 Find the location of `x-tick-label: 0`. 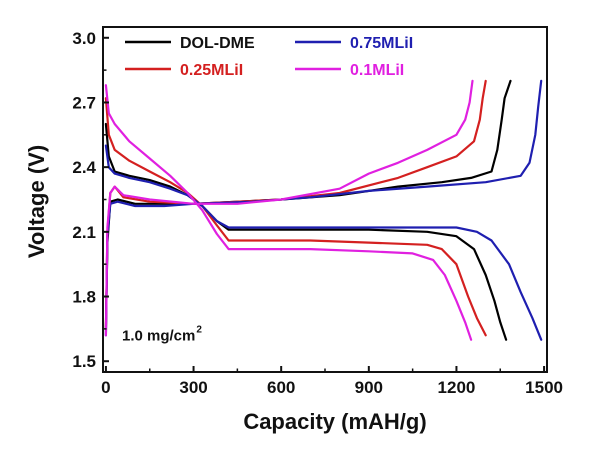

x-tick-label: 0 is located at coordinates (105, 387).